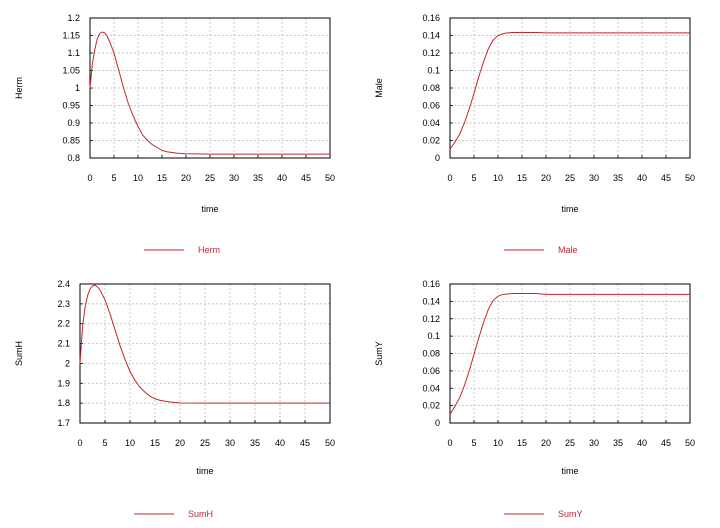 Image resolution: width=720 pixels, height=528 pixels. Describe the element at coordinates (200, 514) in the screenshot. I see `legend-label: SumH` at that location.